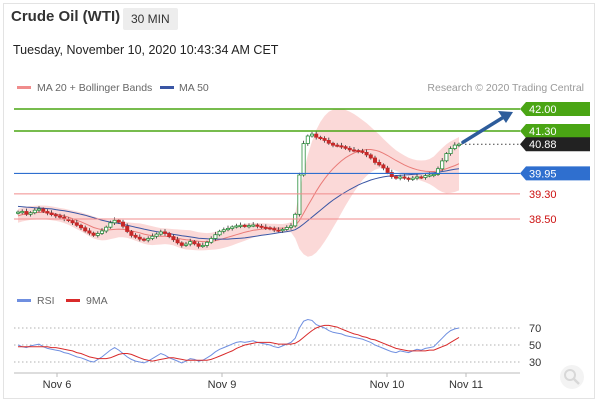  Describe the element at coordinates (238, 204) in the screenshot. I see `ma50-line` at that location.